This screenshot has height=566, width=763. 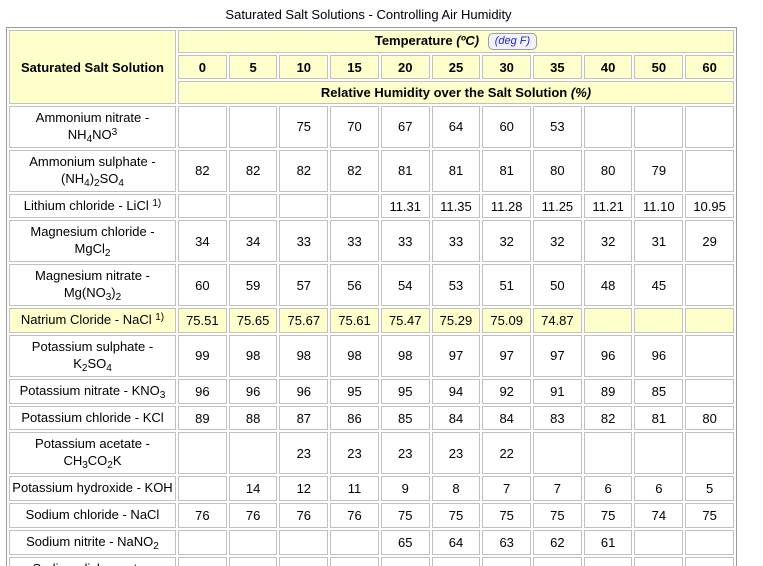 What do you see at coordinates (253, 285) in the screenshot?
I see `humidity-cell: 59` at bounding box center [253, 285].